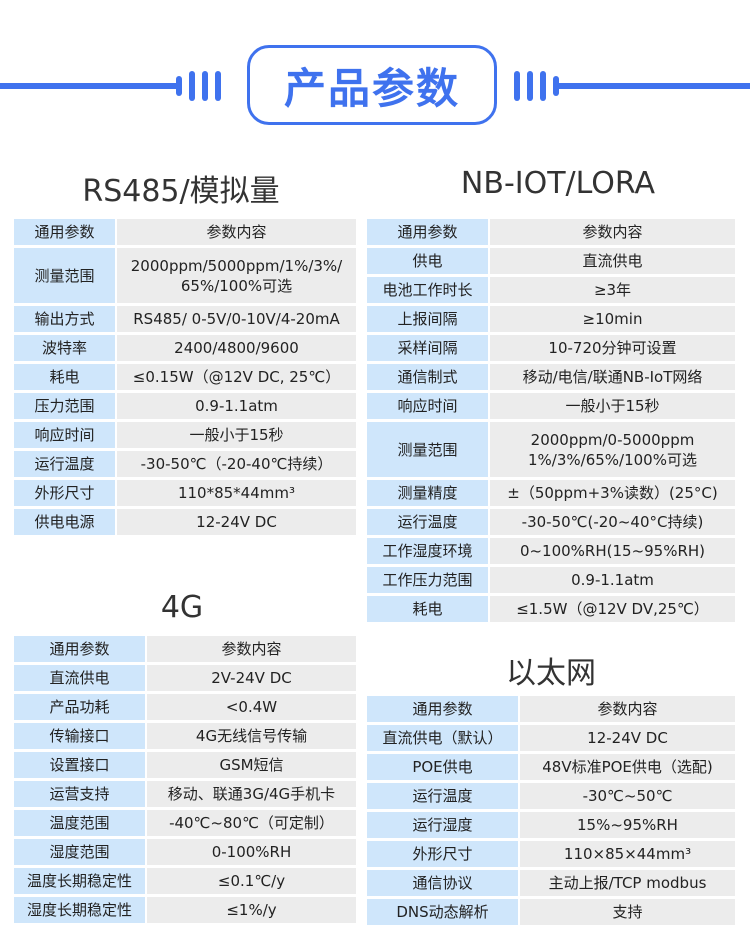 Image resolution: width=750 pixels, height=941 pixels. I want to click on table-row: 波特率 2400/4800/9600, so click(185, 348).